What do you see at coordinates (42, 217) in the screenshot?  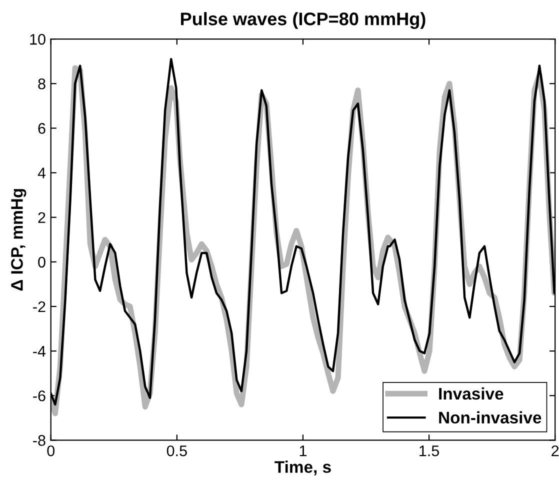 I see `y-tick-label: 2` at bounding box center [42, 217].